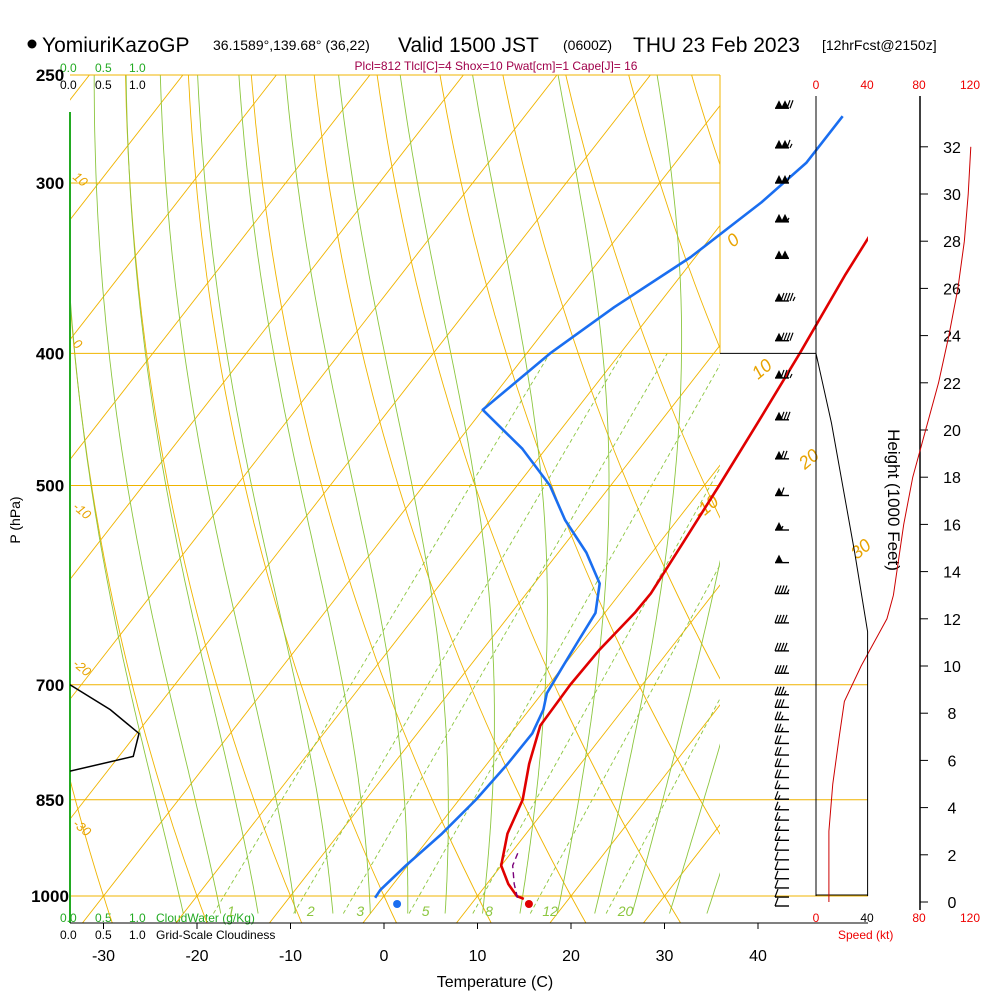 This screenshot has height=1000, width=1000. What do you see at coordinates (50, 486) in the screenshot?
I see `pressure-tick-label: 500` at bounding box center [50, 486].